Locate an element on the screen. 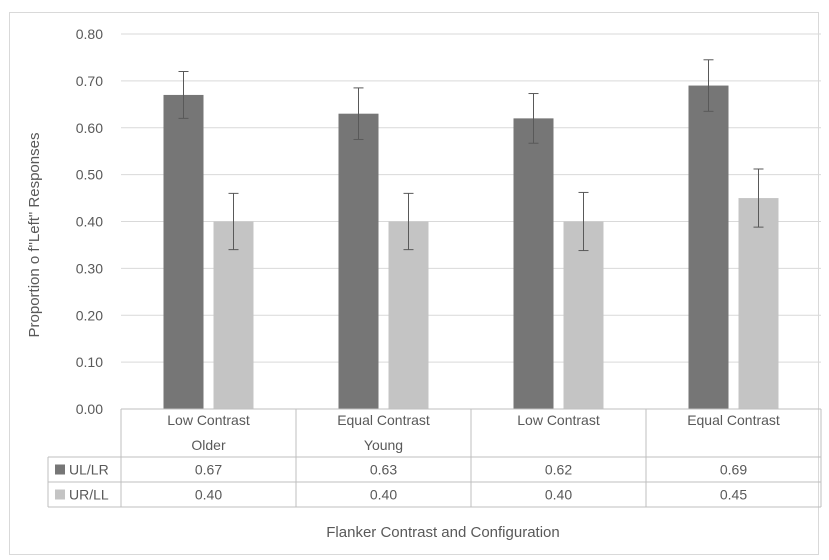 This screenshot has height=560, width=829. legend-label: UL/LR is located at coordinates (89, 470).